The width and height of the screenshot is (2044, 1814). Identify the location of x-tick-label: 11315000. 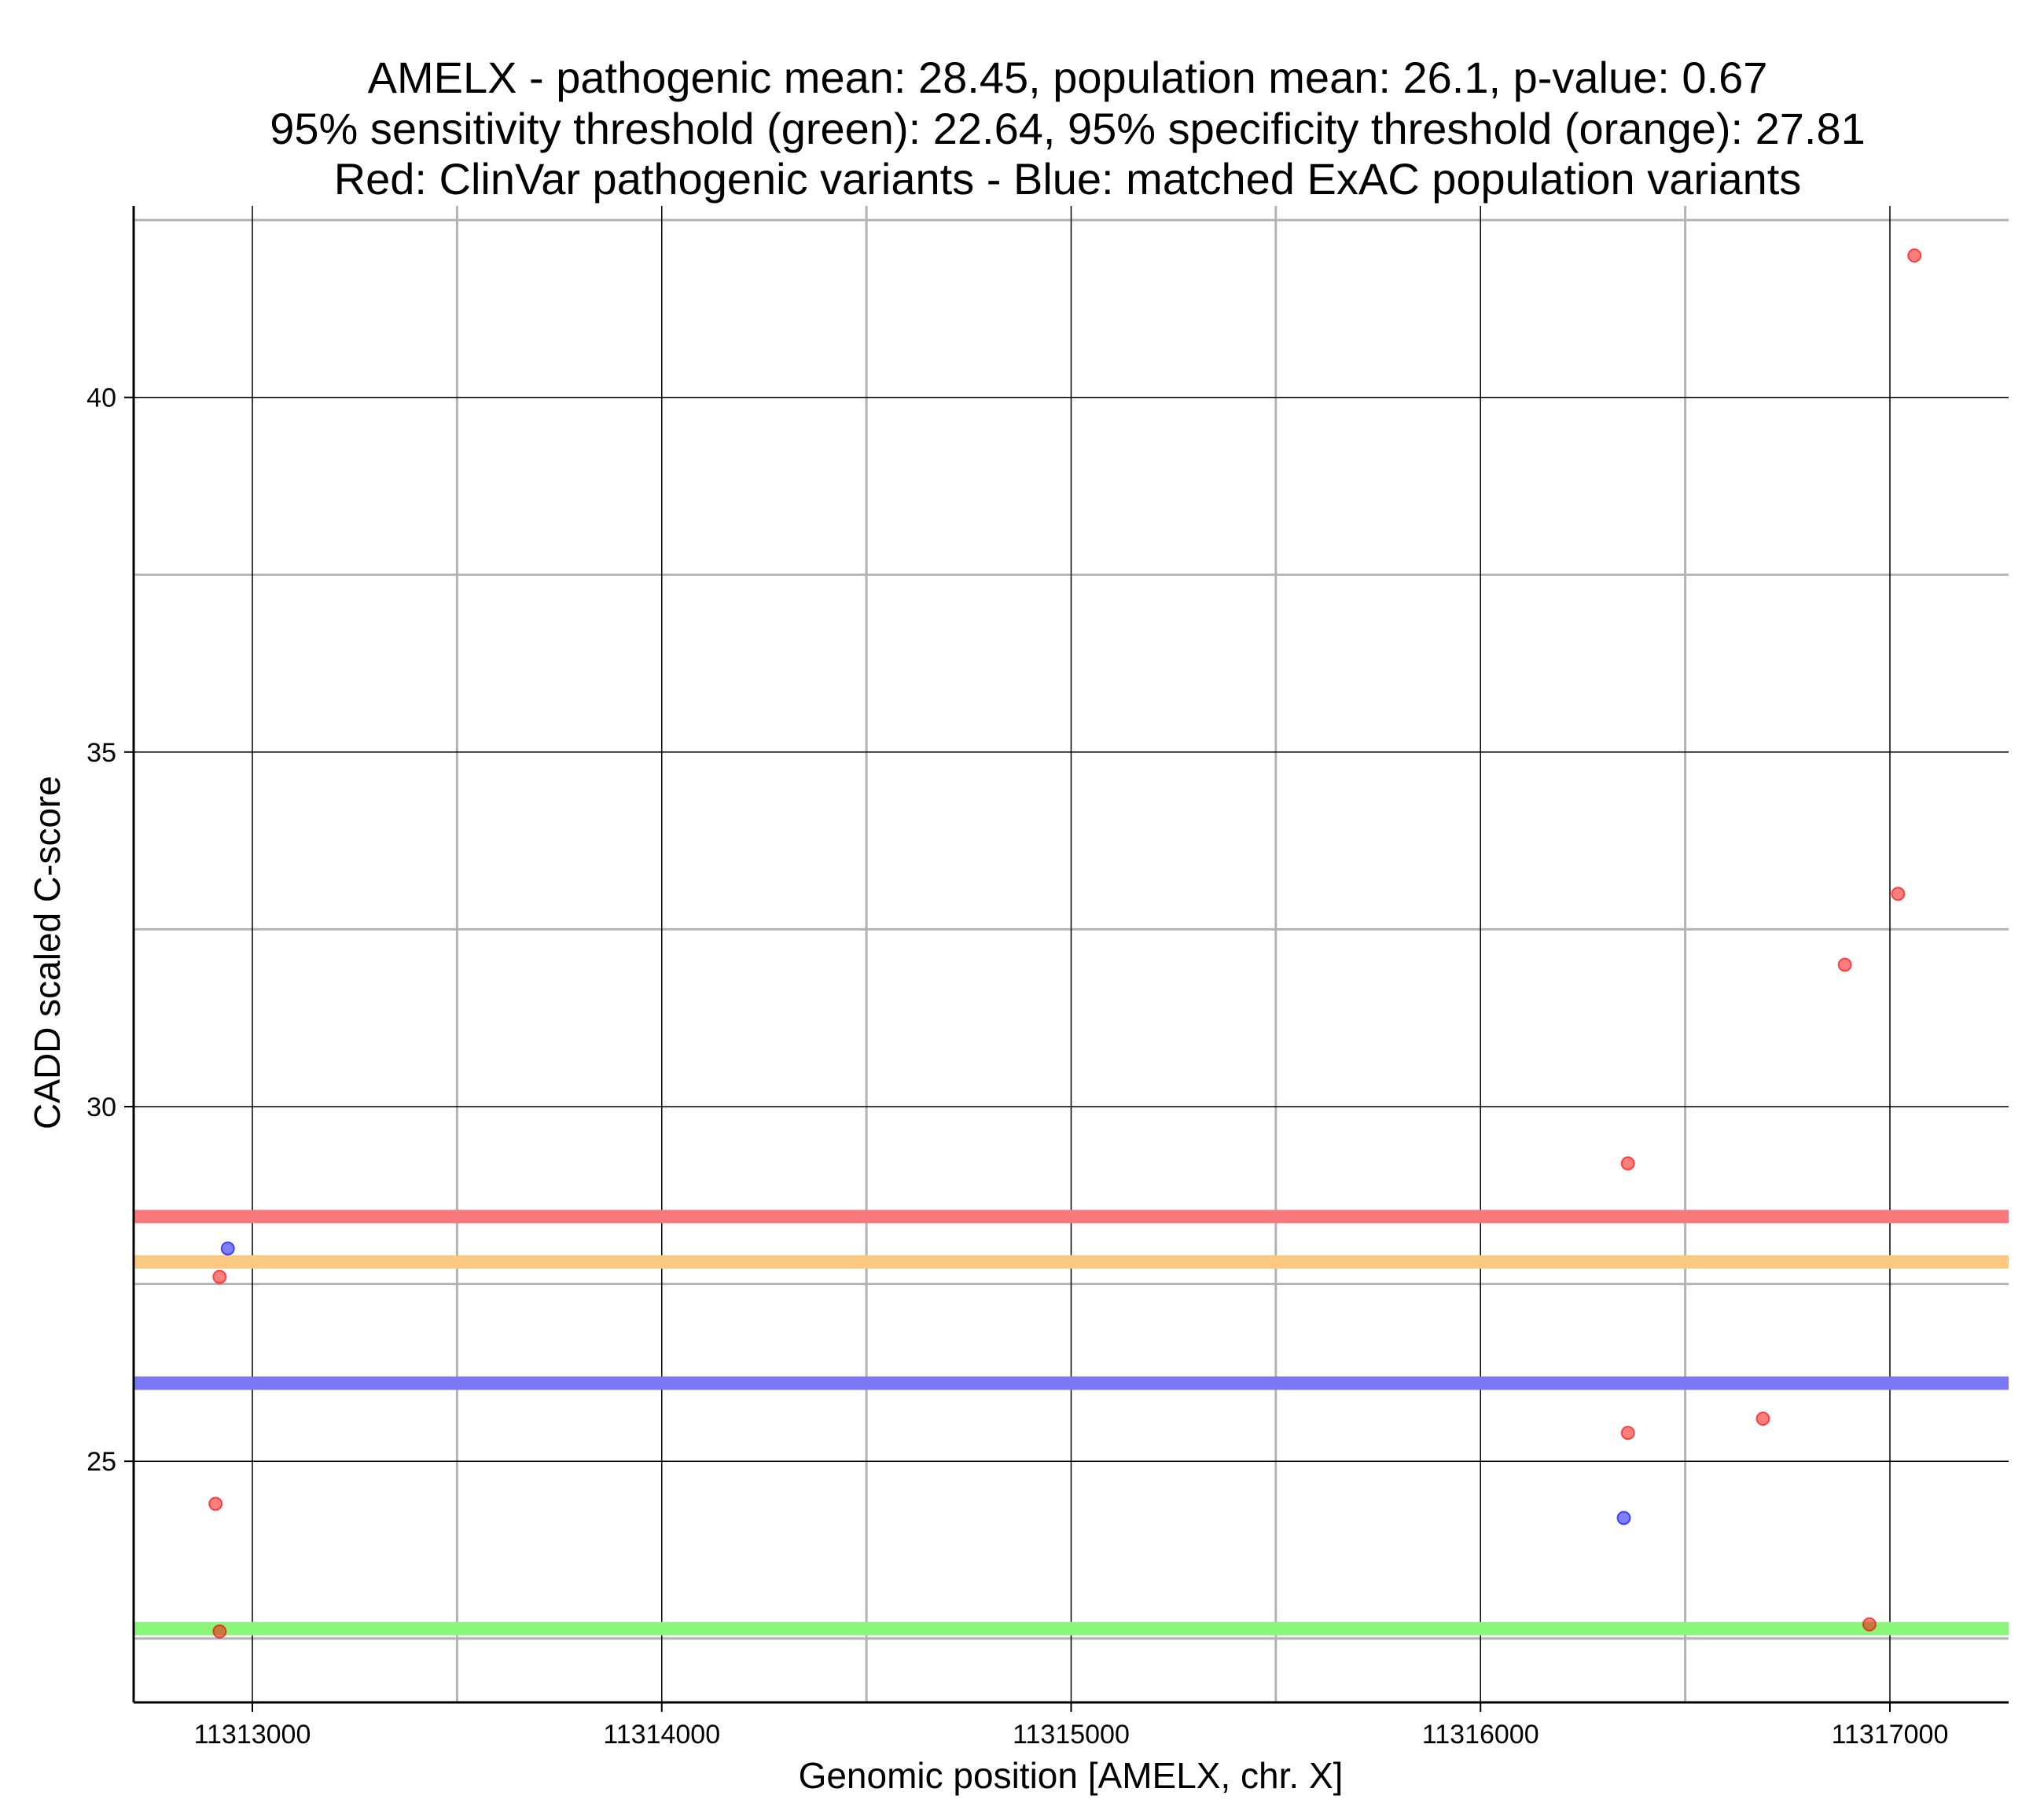
(1071, 1735).